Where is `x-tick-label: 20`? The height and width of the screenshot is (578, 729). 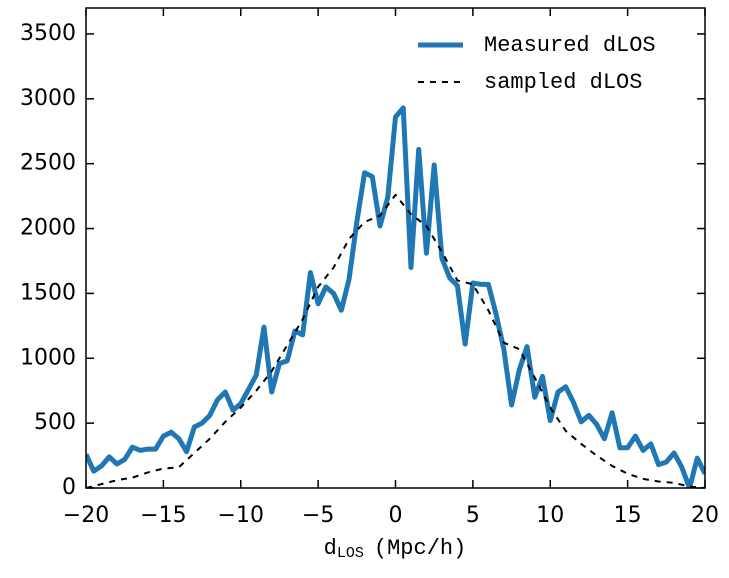 x-tick-label: 20 is located at coordinates (705, 515).